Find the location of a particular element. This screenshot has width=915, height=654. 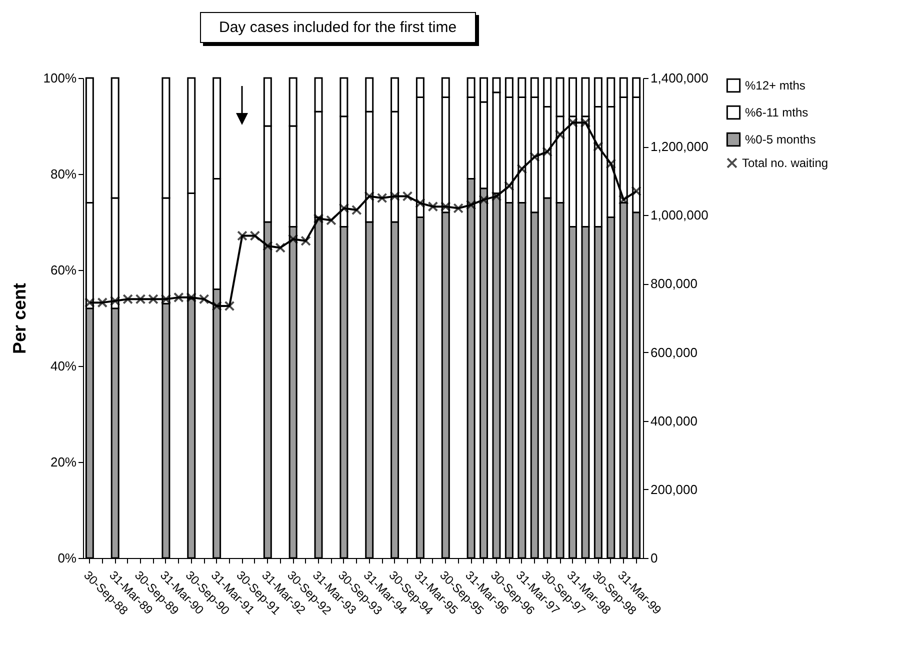

y2-tick-label: 1,400,000 is located at coordinates (679, 78).